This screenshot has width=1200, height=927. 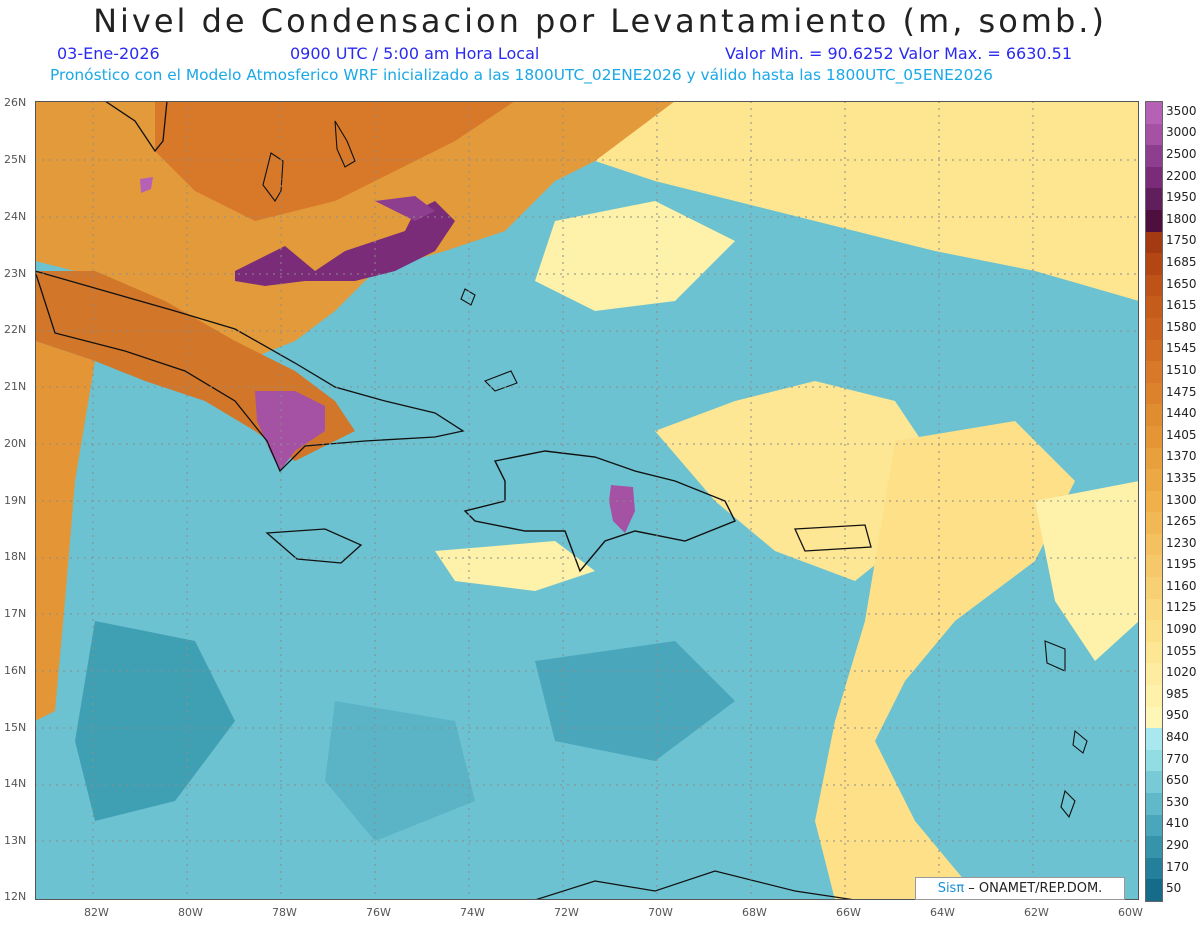 What do you see at coordinates (378, 912) in the screenshot?
I see `lon-label: 76W` at bounding box center [378, 912].